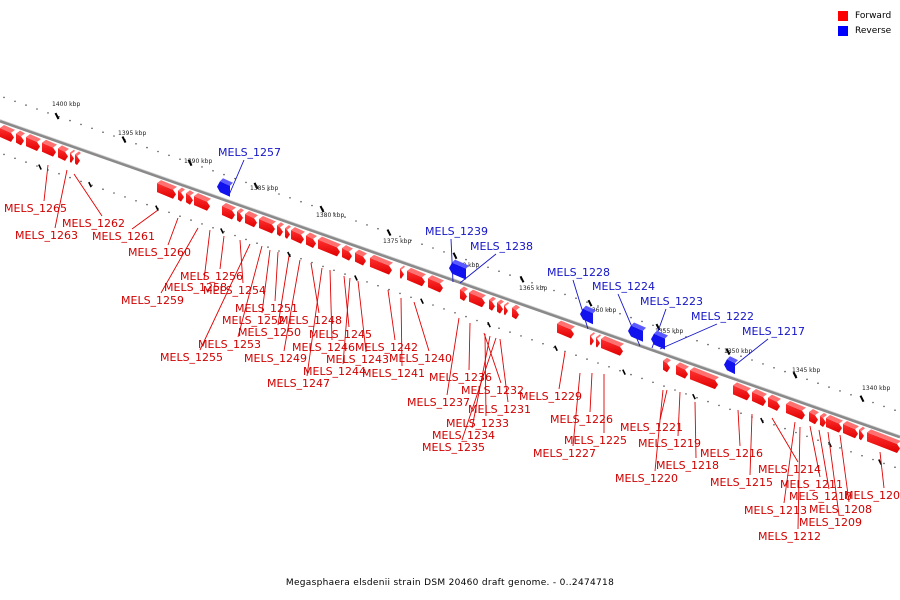 Image resolution: width=900 pixels, height=600 pixels. What do you see at coordinates (310, 320) in the screenshot?
I see `forward-gene-label: MELS_1248` at bounding box center [310, 320].